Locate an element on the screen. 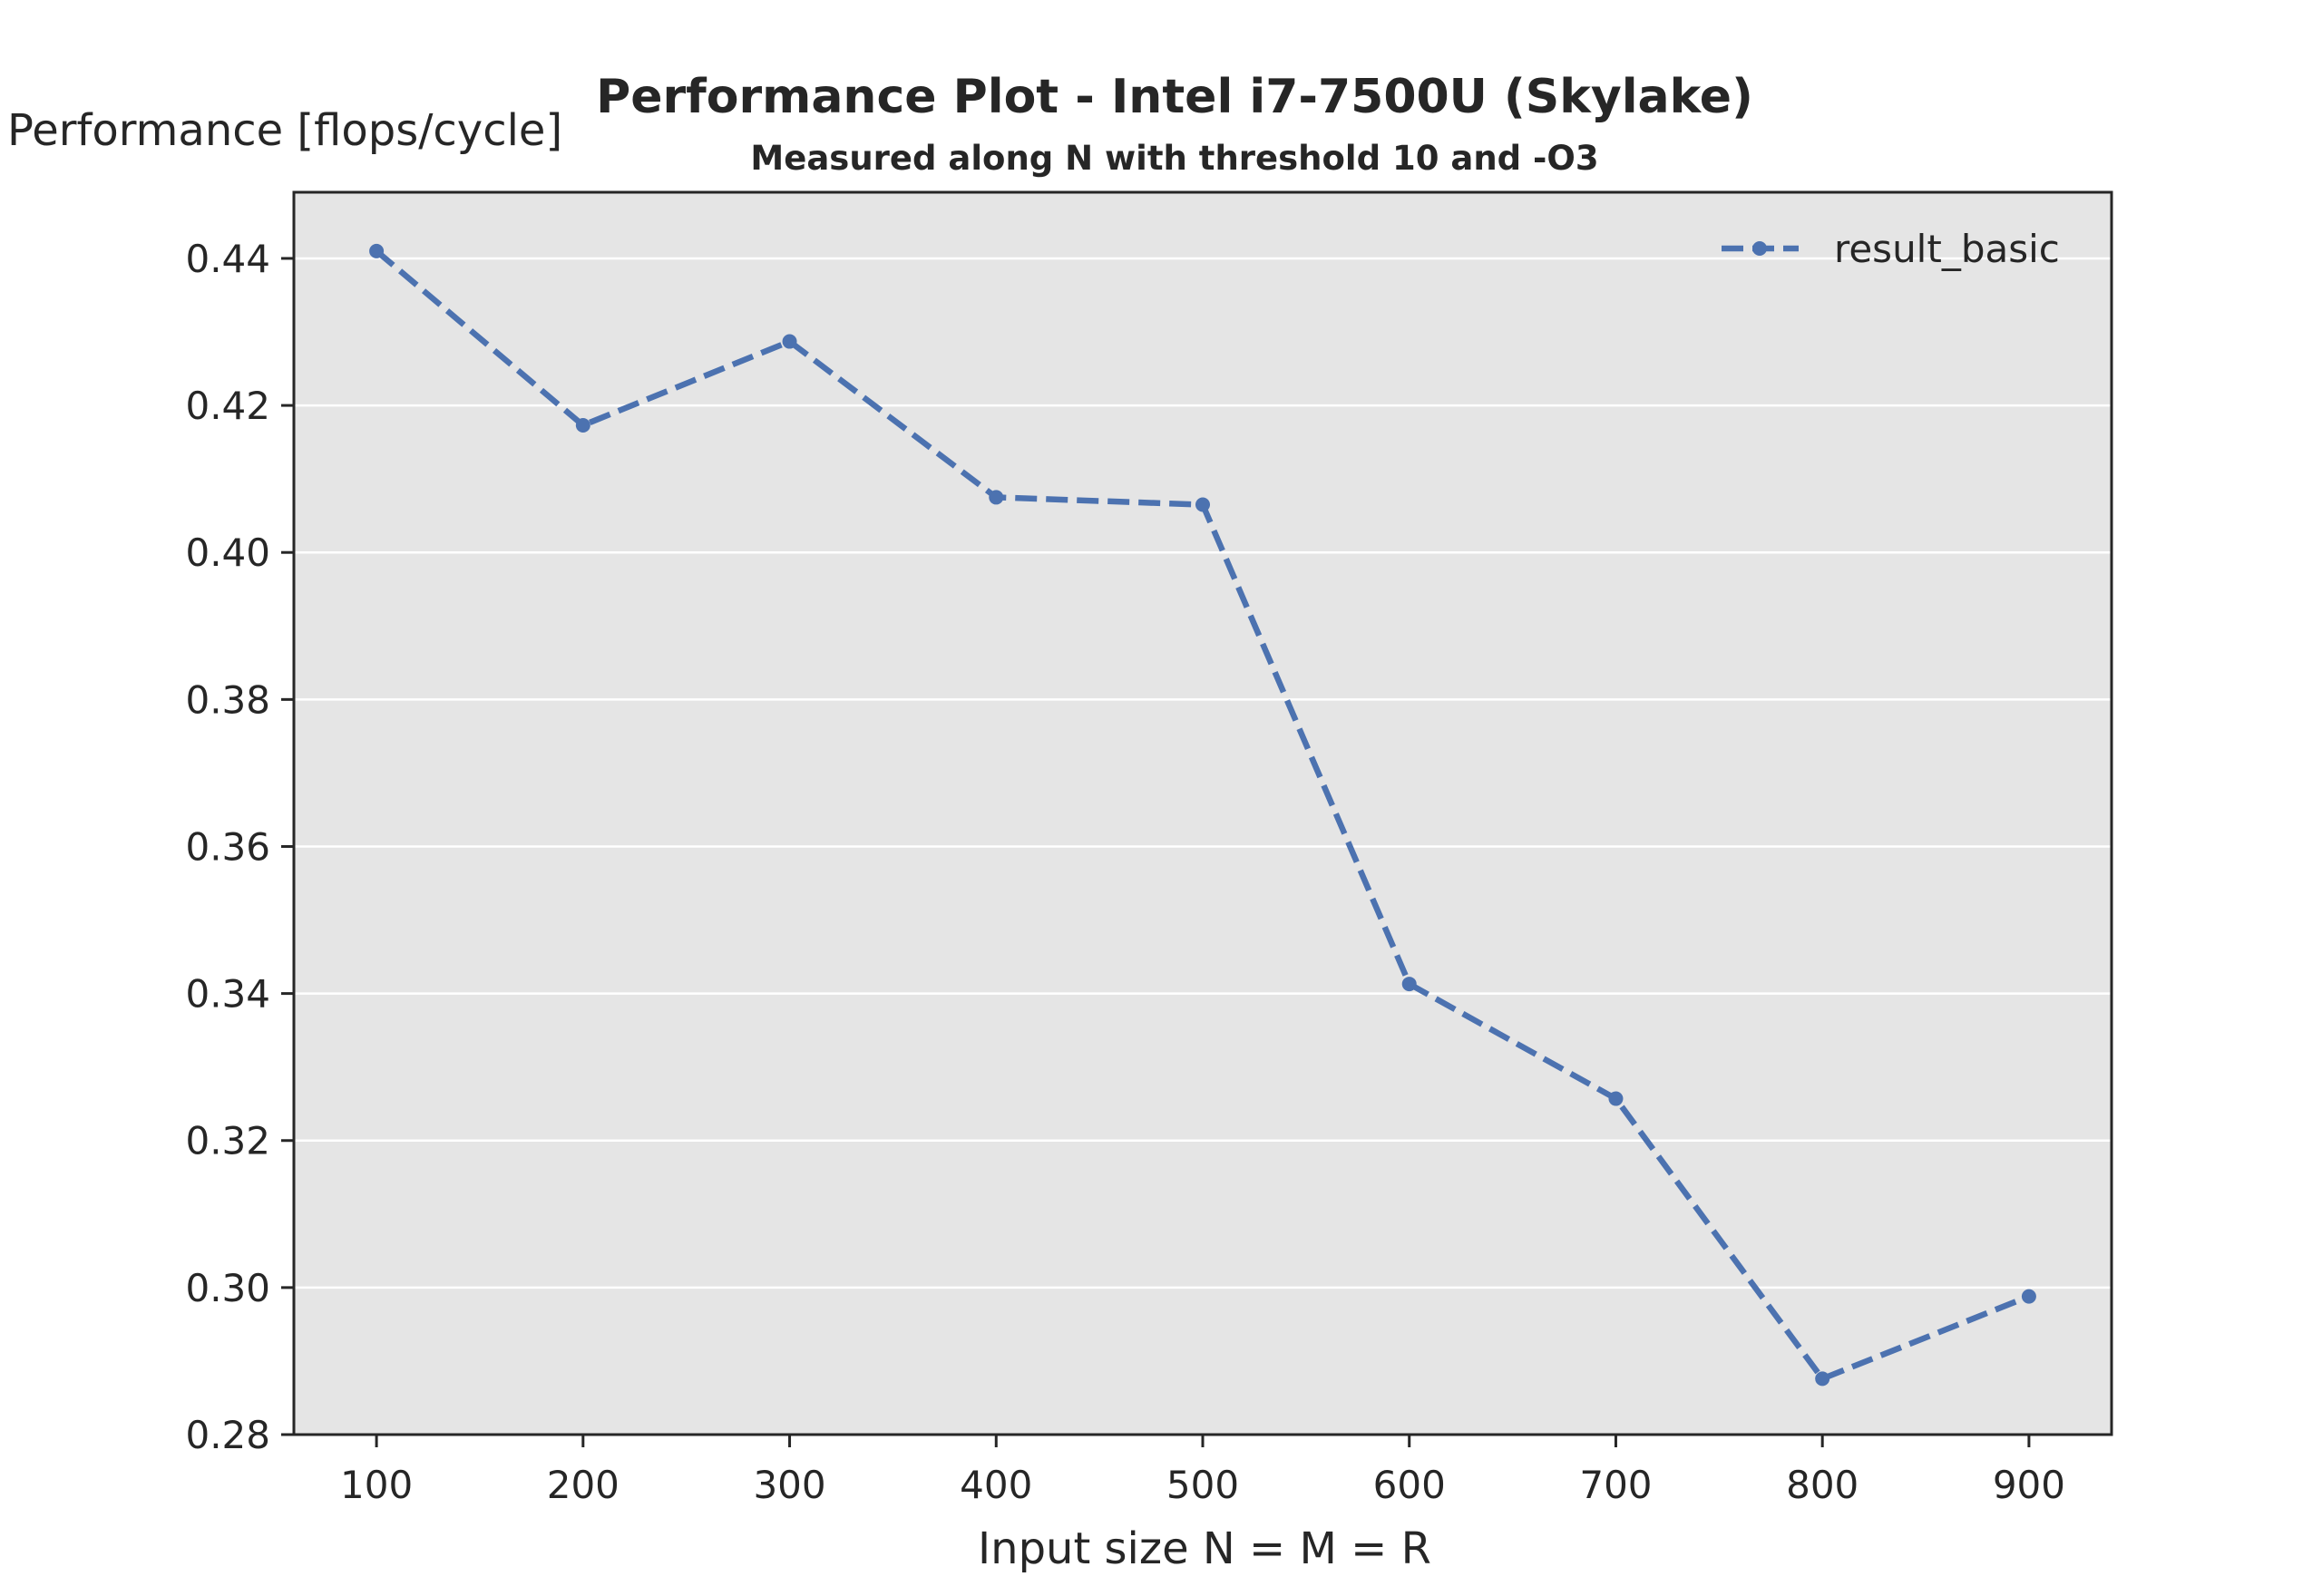 Image resolution: width=2322 pixels, height=1596 pixels. y-axis: 0.28 0.30 0.32 0.34 0.36 0.38 0.40 0.42 0.44 is located at coordinates (239, 847).